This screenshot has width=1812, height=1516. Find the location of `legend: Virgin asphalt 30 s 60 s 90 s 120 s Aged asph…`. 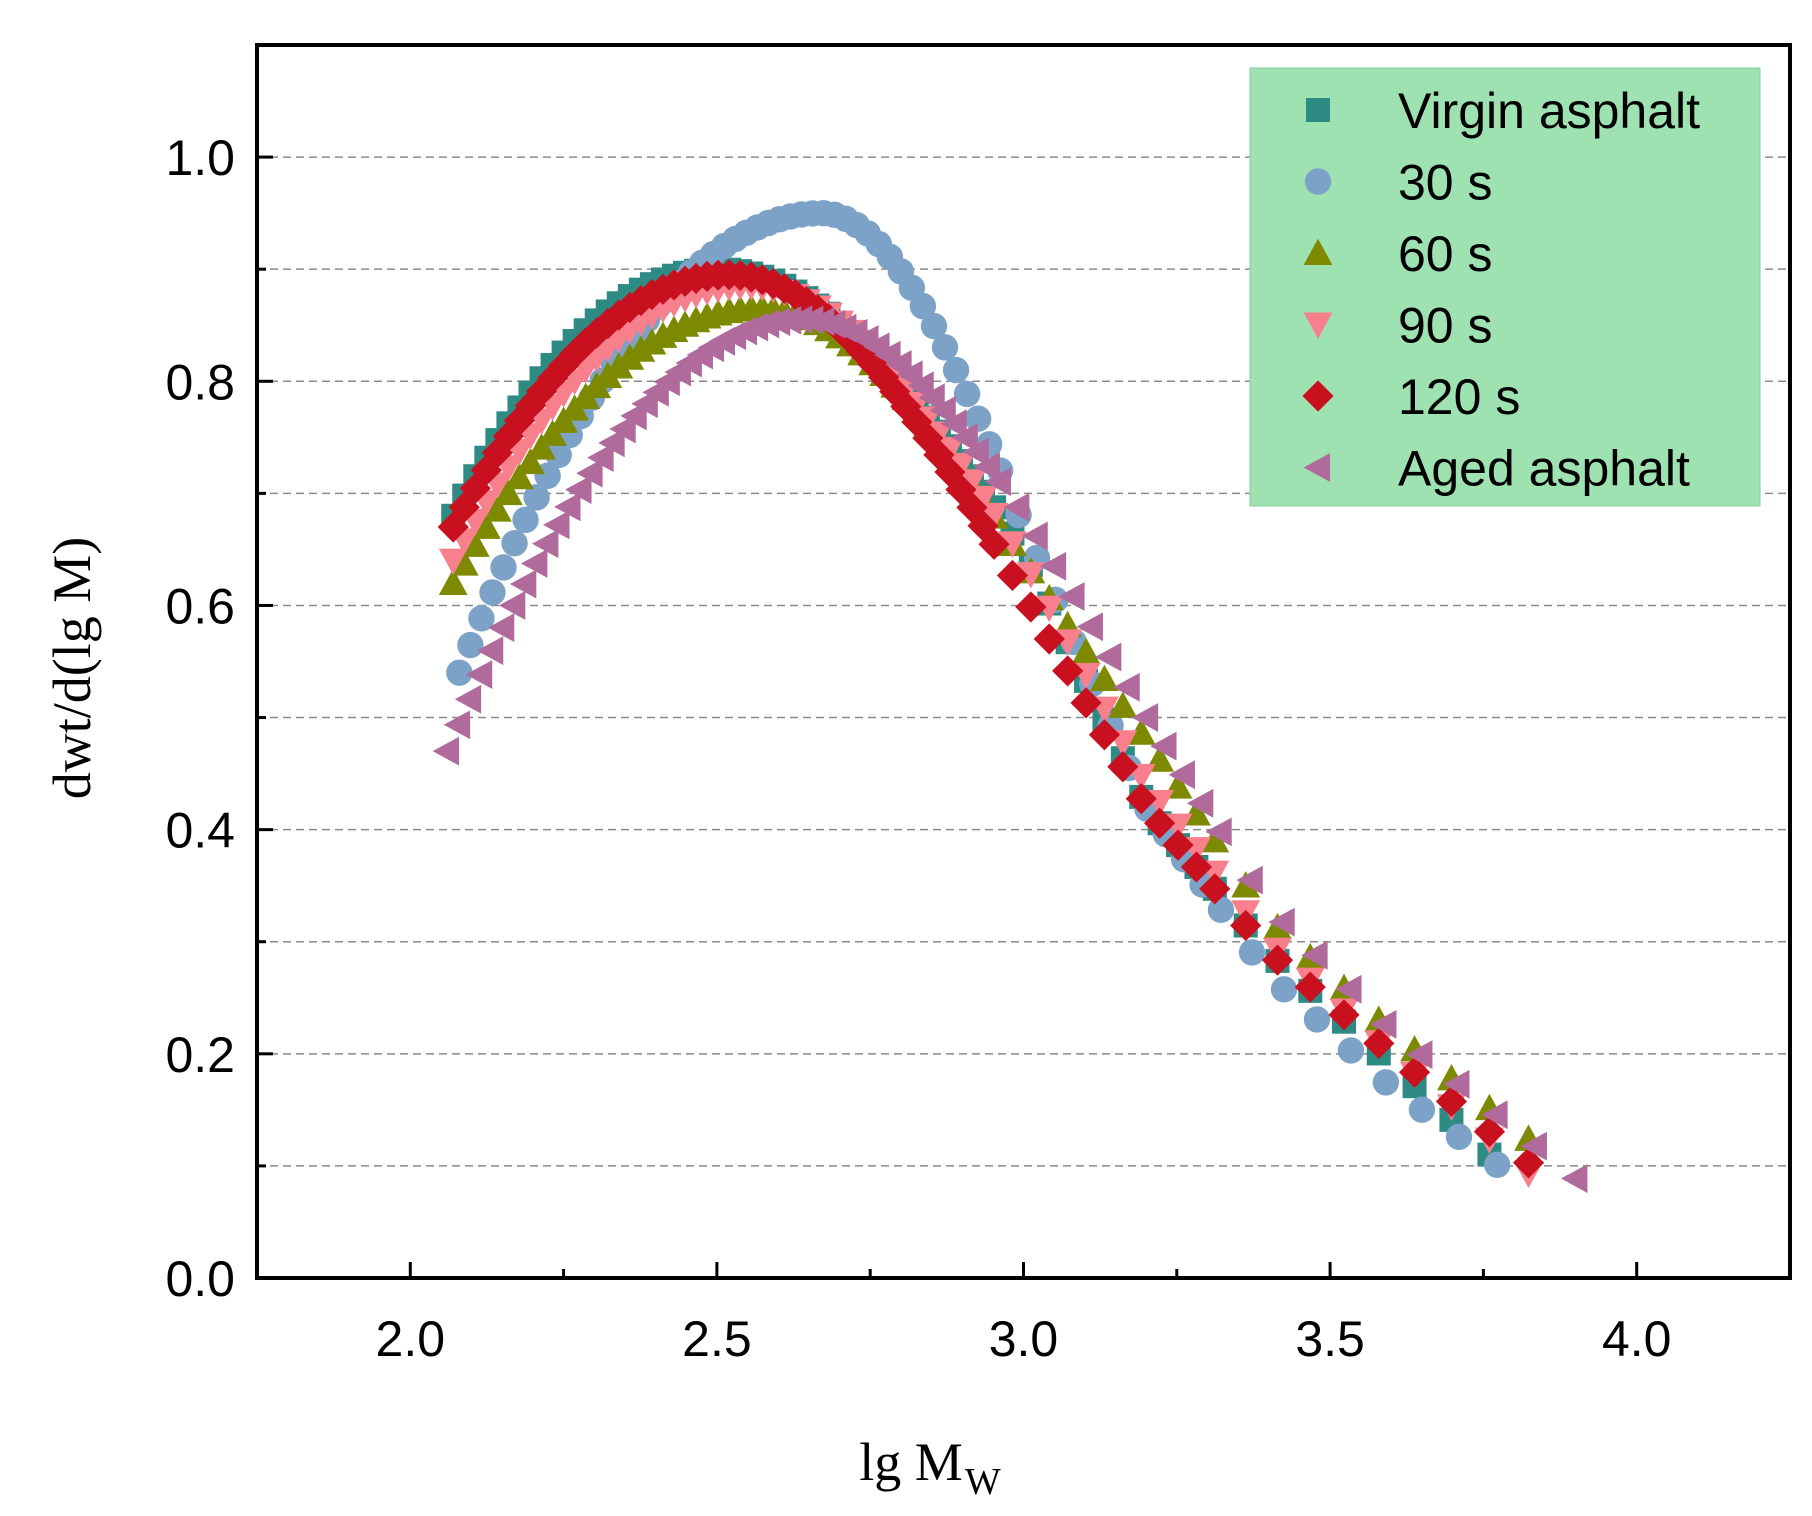

legend: Virgin asphalt 30 s 60 s 90 s 120 s Aged asph… is located at coordinates (1505, 287).